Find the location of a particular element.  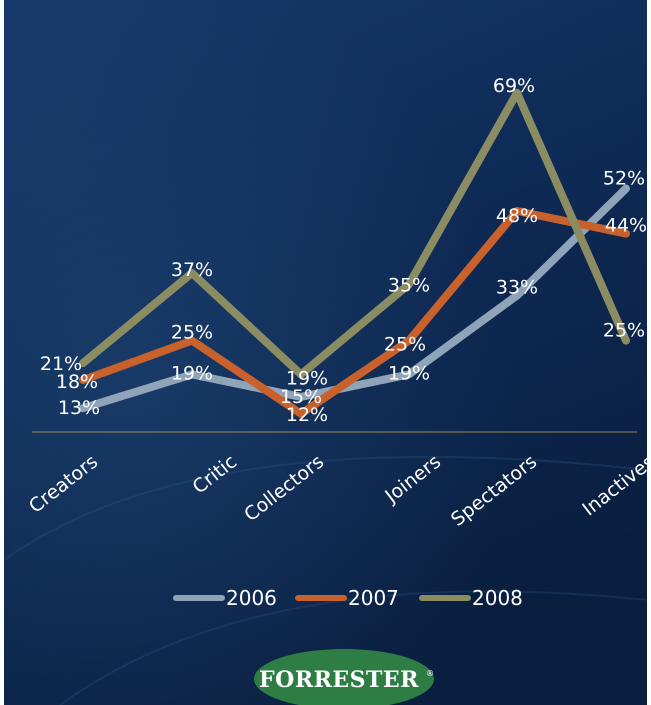

data-label-2008-joiners: 35% is located at coordinates (409, 285).